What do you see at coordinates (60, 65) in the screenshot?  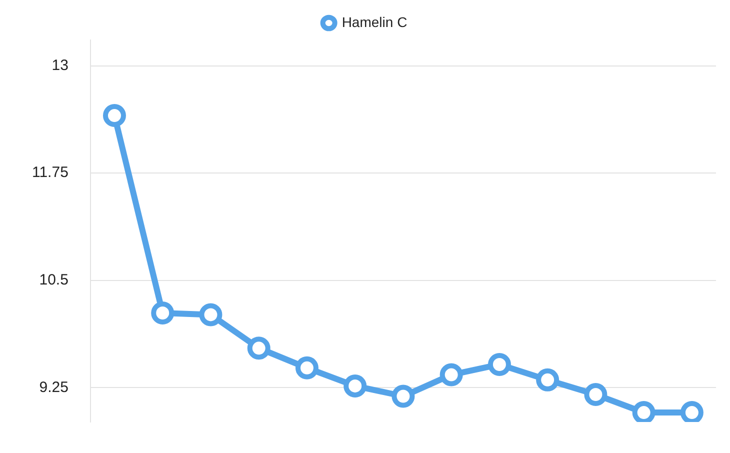 I see `y-tick-label: 13` at bounding box center [60, 65].